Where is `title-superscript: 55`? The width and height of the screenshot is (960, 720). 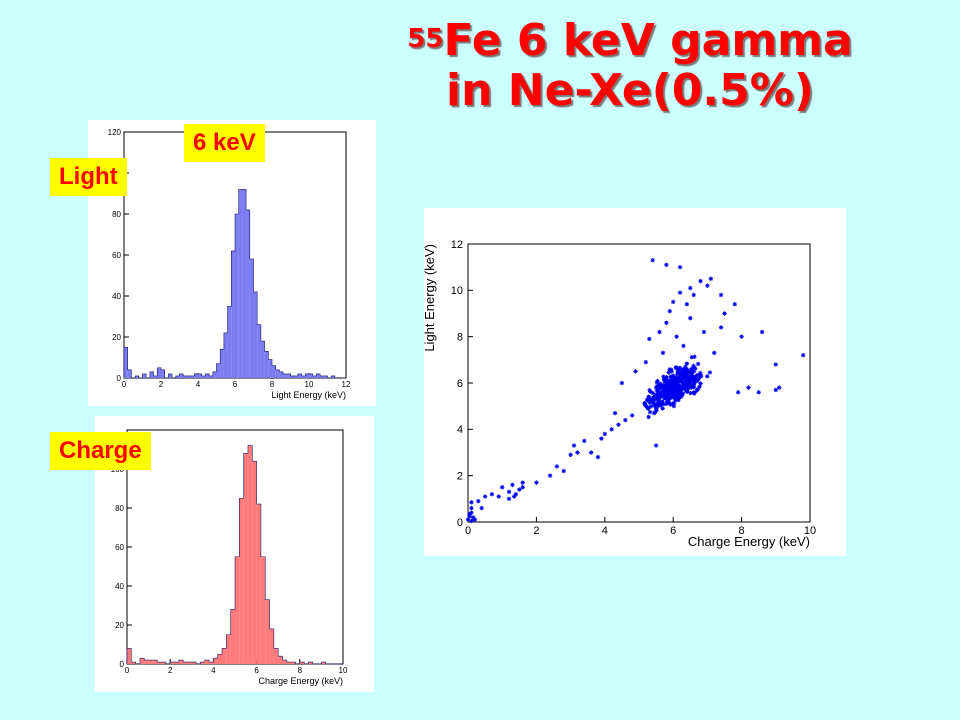
title-superscript: 55 is located at coordinates (425, 39).